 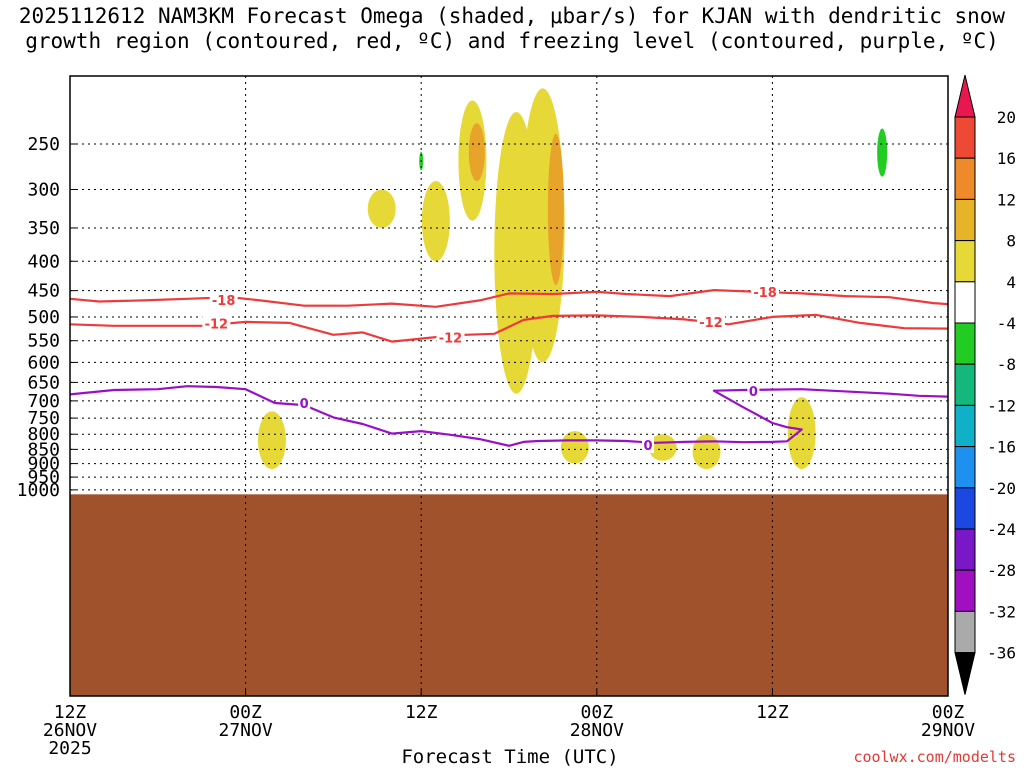 I want to click on y-tick-label-600: 600, so click(x=43, y=362).